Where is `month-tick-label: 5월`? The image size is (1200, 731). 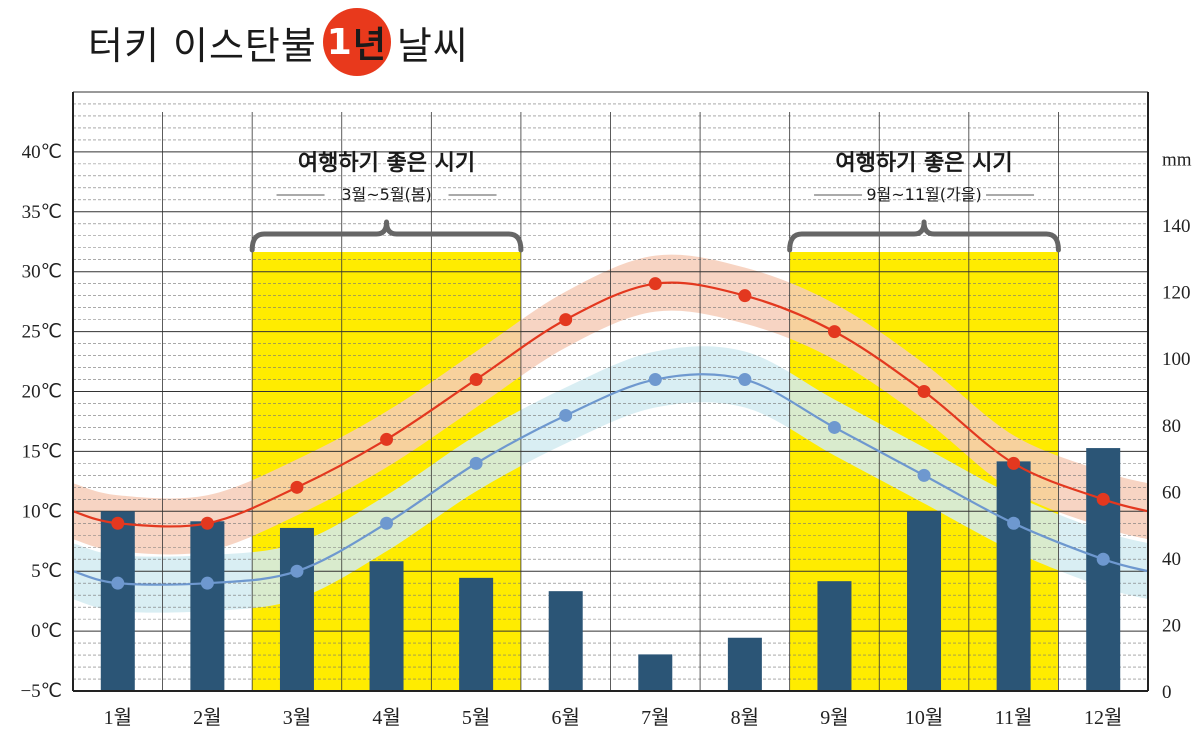
month-tick-label: 5월 is located at coordinates (476, 717).